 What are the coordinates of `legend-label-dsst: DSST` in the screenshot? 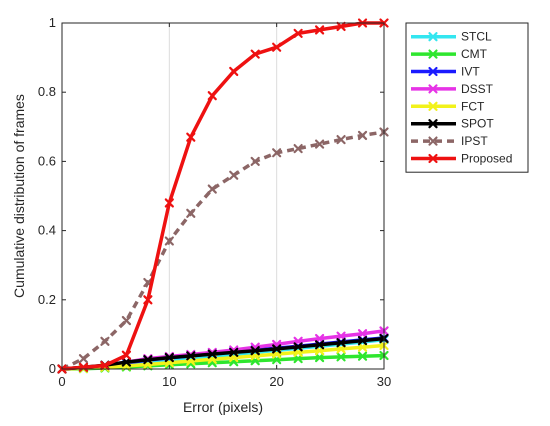 It's located at (477, 89).